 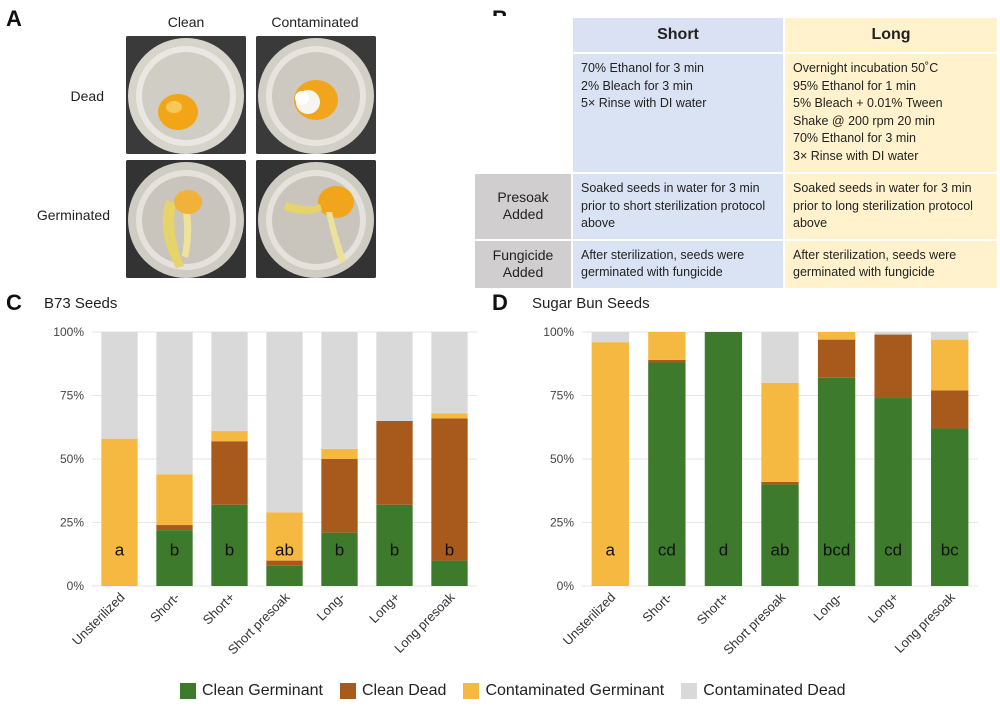 What do you see at coordinates (316, 219) in the screenshot?
I see `photo-contaminated-germinated` at bounding box center [316, 219].